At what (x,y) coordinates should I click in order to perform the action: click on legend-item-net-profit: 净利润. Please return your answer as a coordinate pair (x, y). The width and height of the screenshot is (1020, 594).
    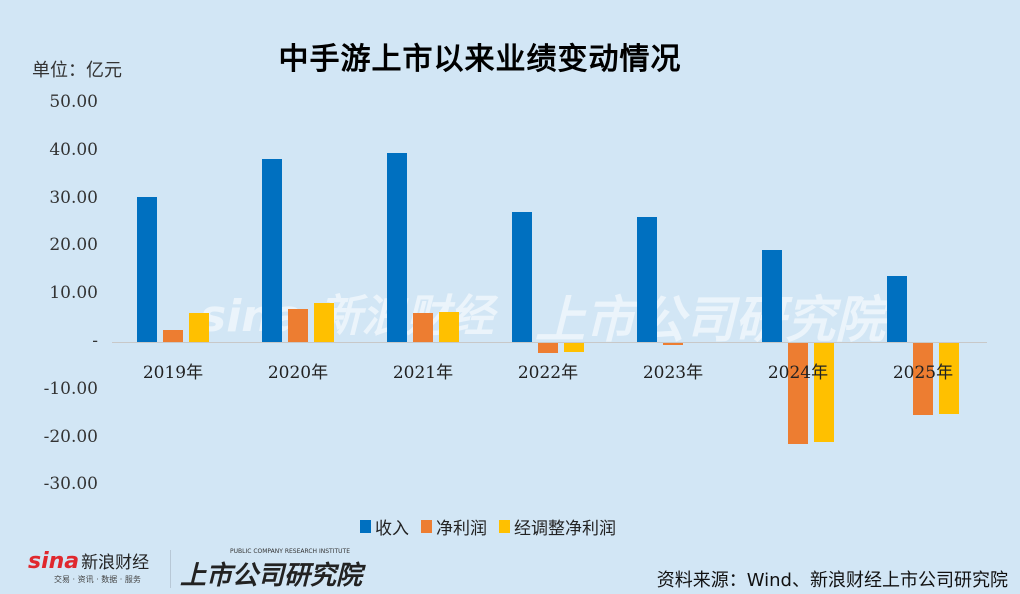
    Looking at the image, I should click on (454, 526).